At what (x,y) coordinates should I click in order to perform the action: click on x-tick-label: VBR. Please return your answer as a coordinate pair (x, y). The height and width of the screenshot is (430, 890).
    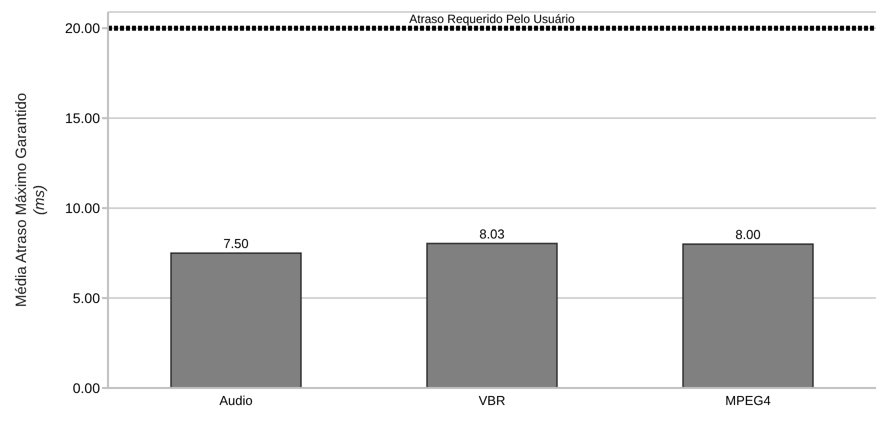
    Looking at the image, I should click on (492, 400).